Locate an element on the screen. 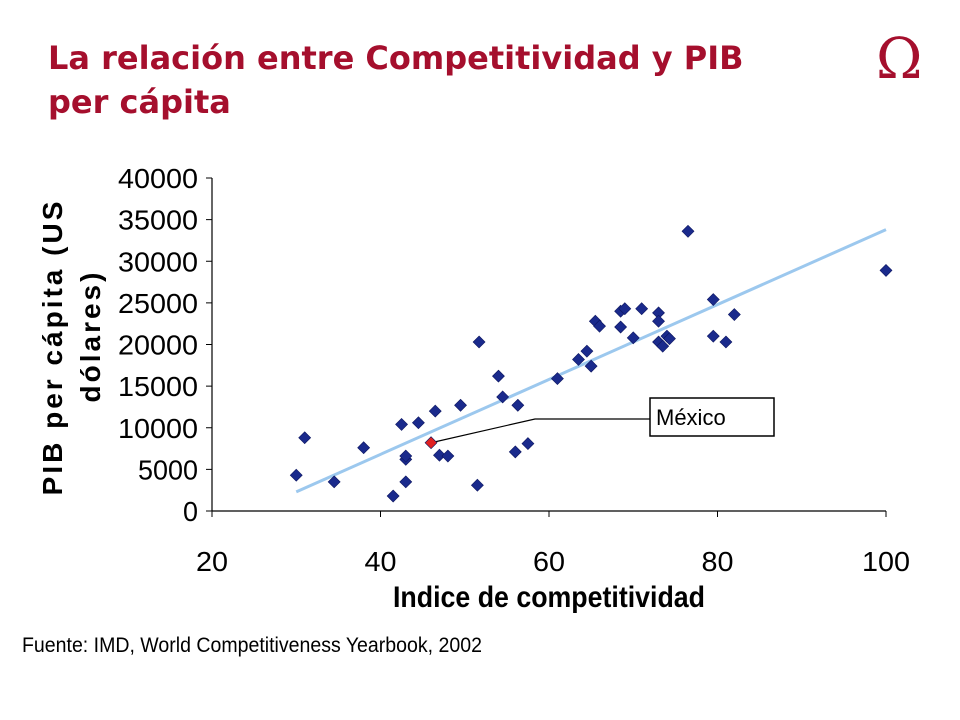 The width and height of the screenshot is (960, 720). x-tick-label: 100 is located at coordinates (886, 561).